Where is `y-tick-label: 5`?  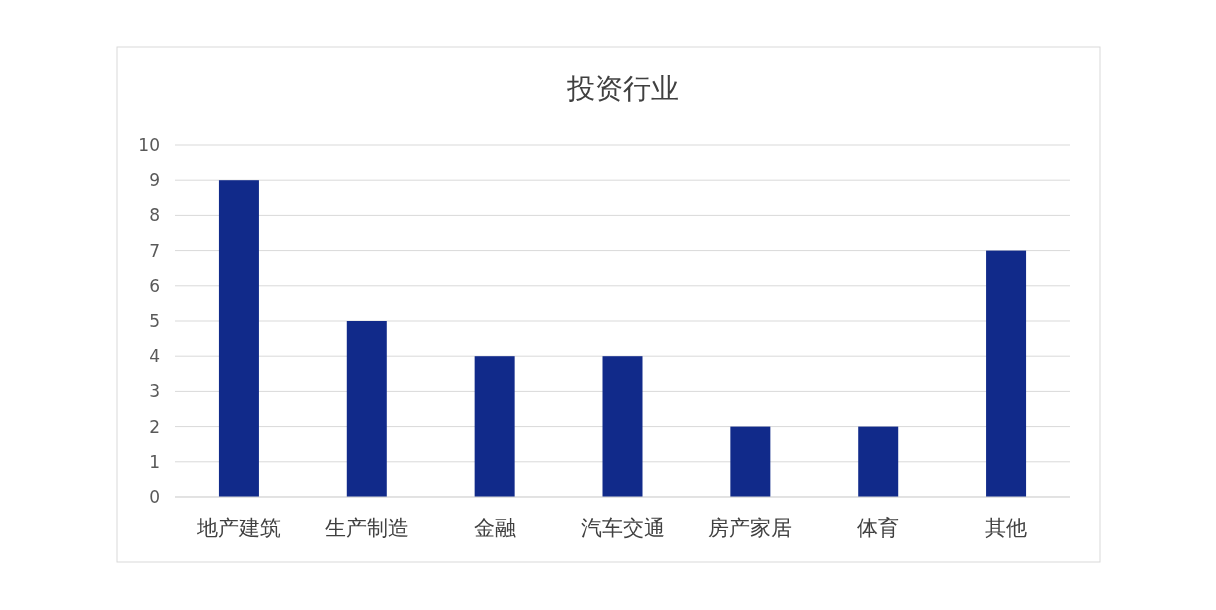
y-tick-label: 5 is located at coordinates (154, 321).